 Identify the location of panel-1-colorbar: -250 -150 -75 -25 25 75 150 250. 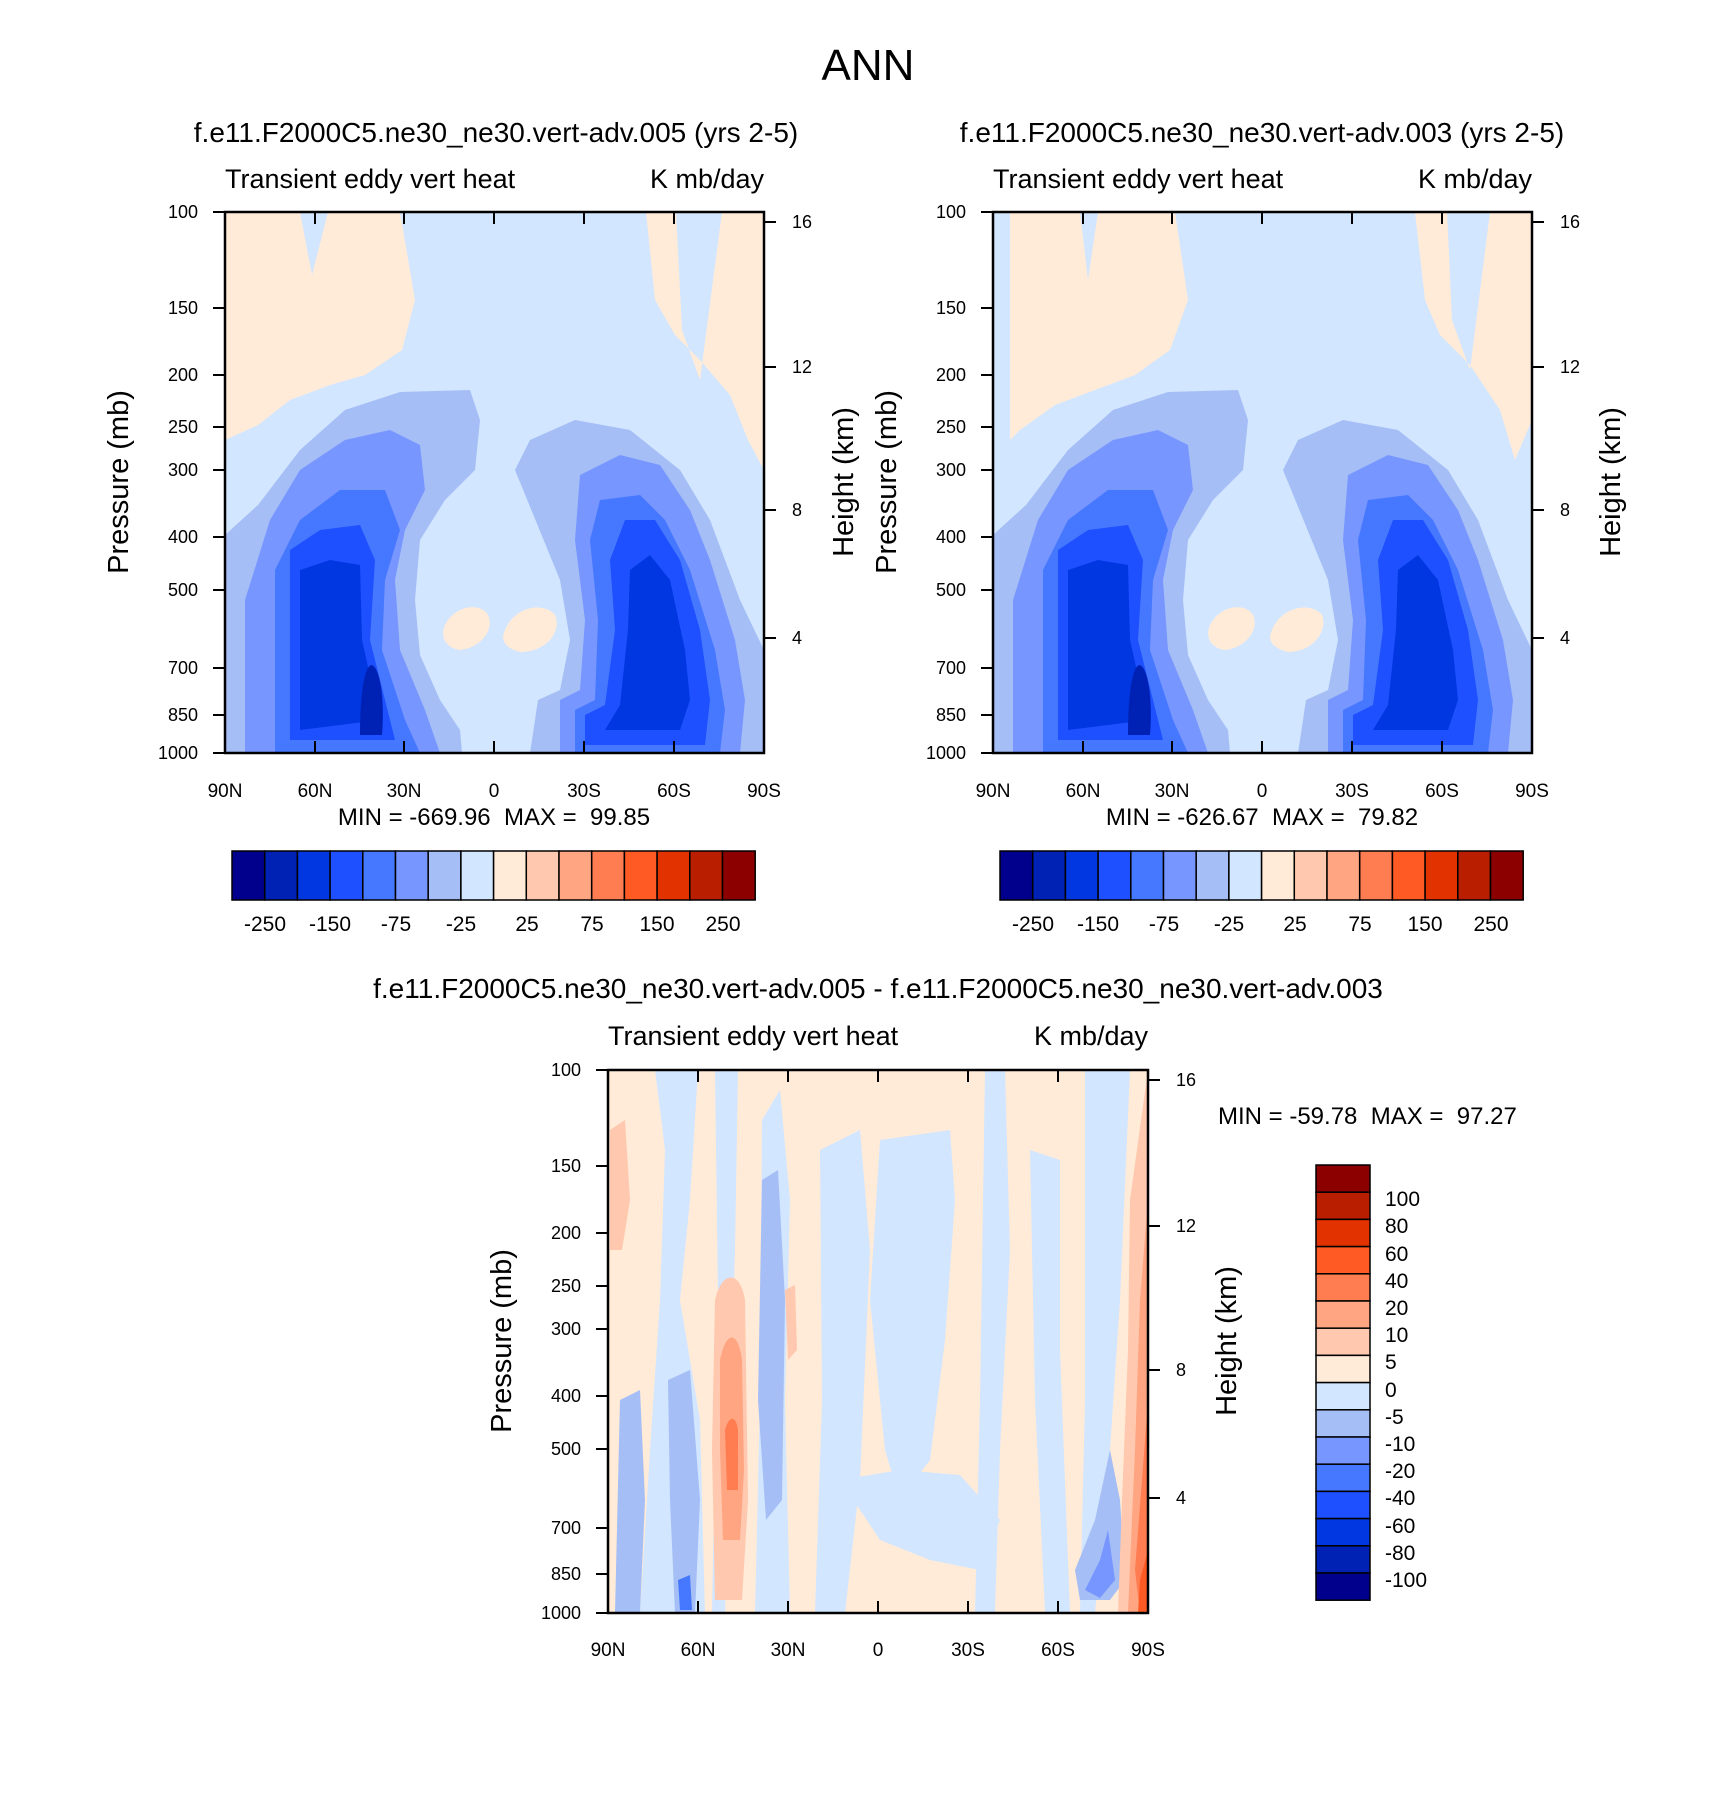
(493, 893).